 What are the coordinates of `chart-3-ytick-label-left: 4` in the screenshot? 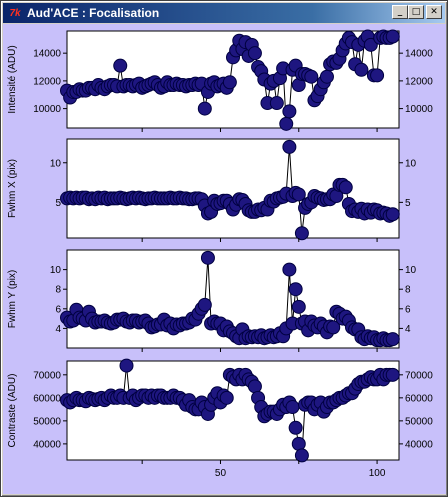 It's located at (58, 329).